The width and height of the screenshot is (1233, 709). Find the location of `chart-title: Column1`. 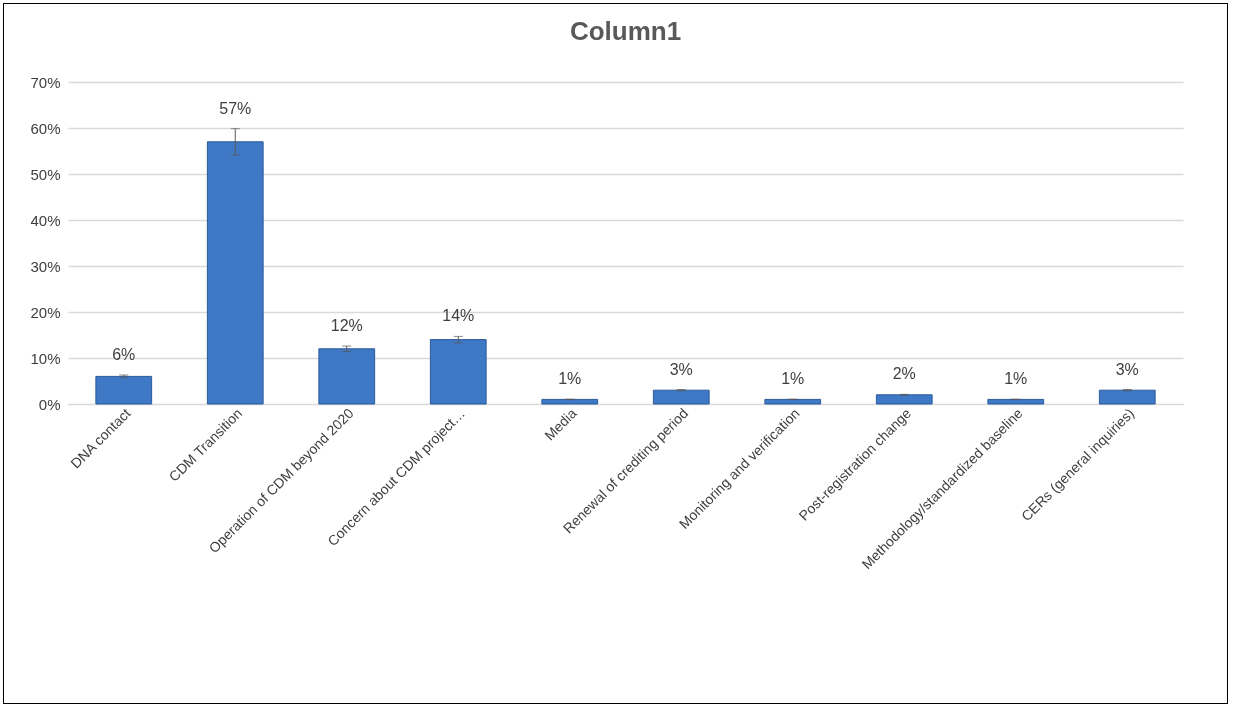

chart-title: Column1 is located at coordinates (625, 31).